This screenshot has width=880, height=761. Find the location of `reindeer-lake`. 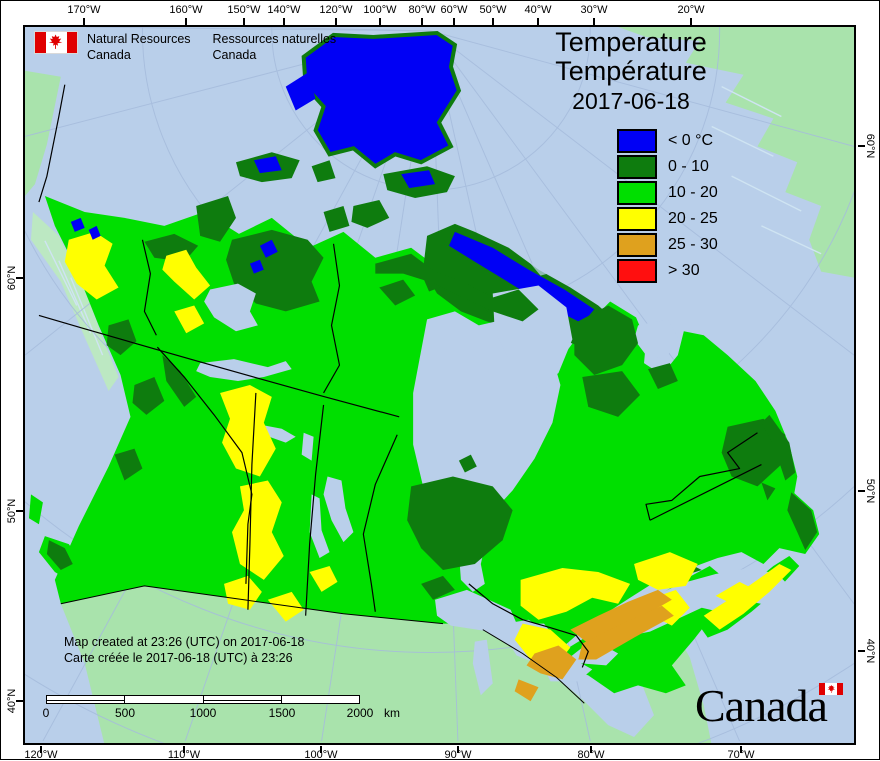

reindeer-lake is located at coordinates (307, 446).